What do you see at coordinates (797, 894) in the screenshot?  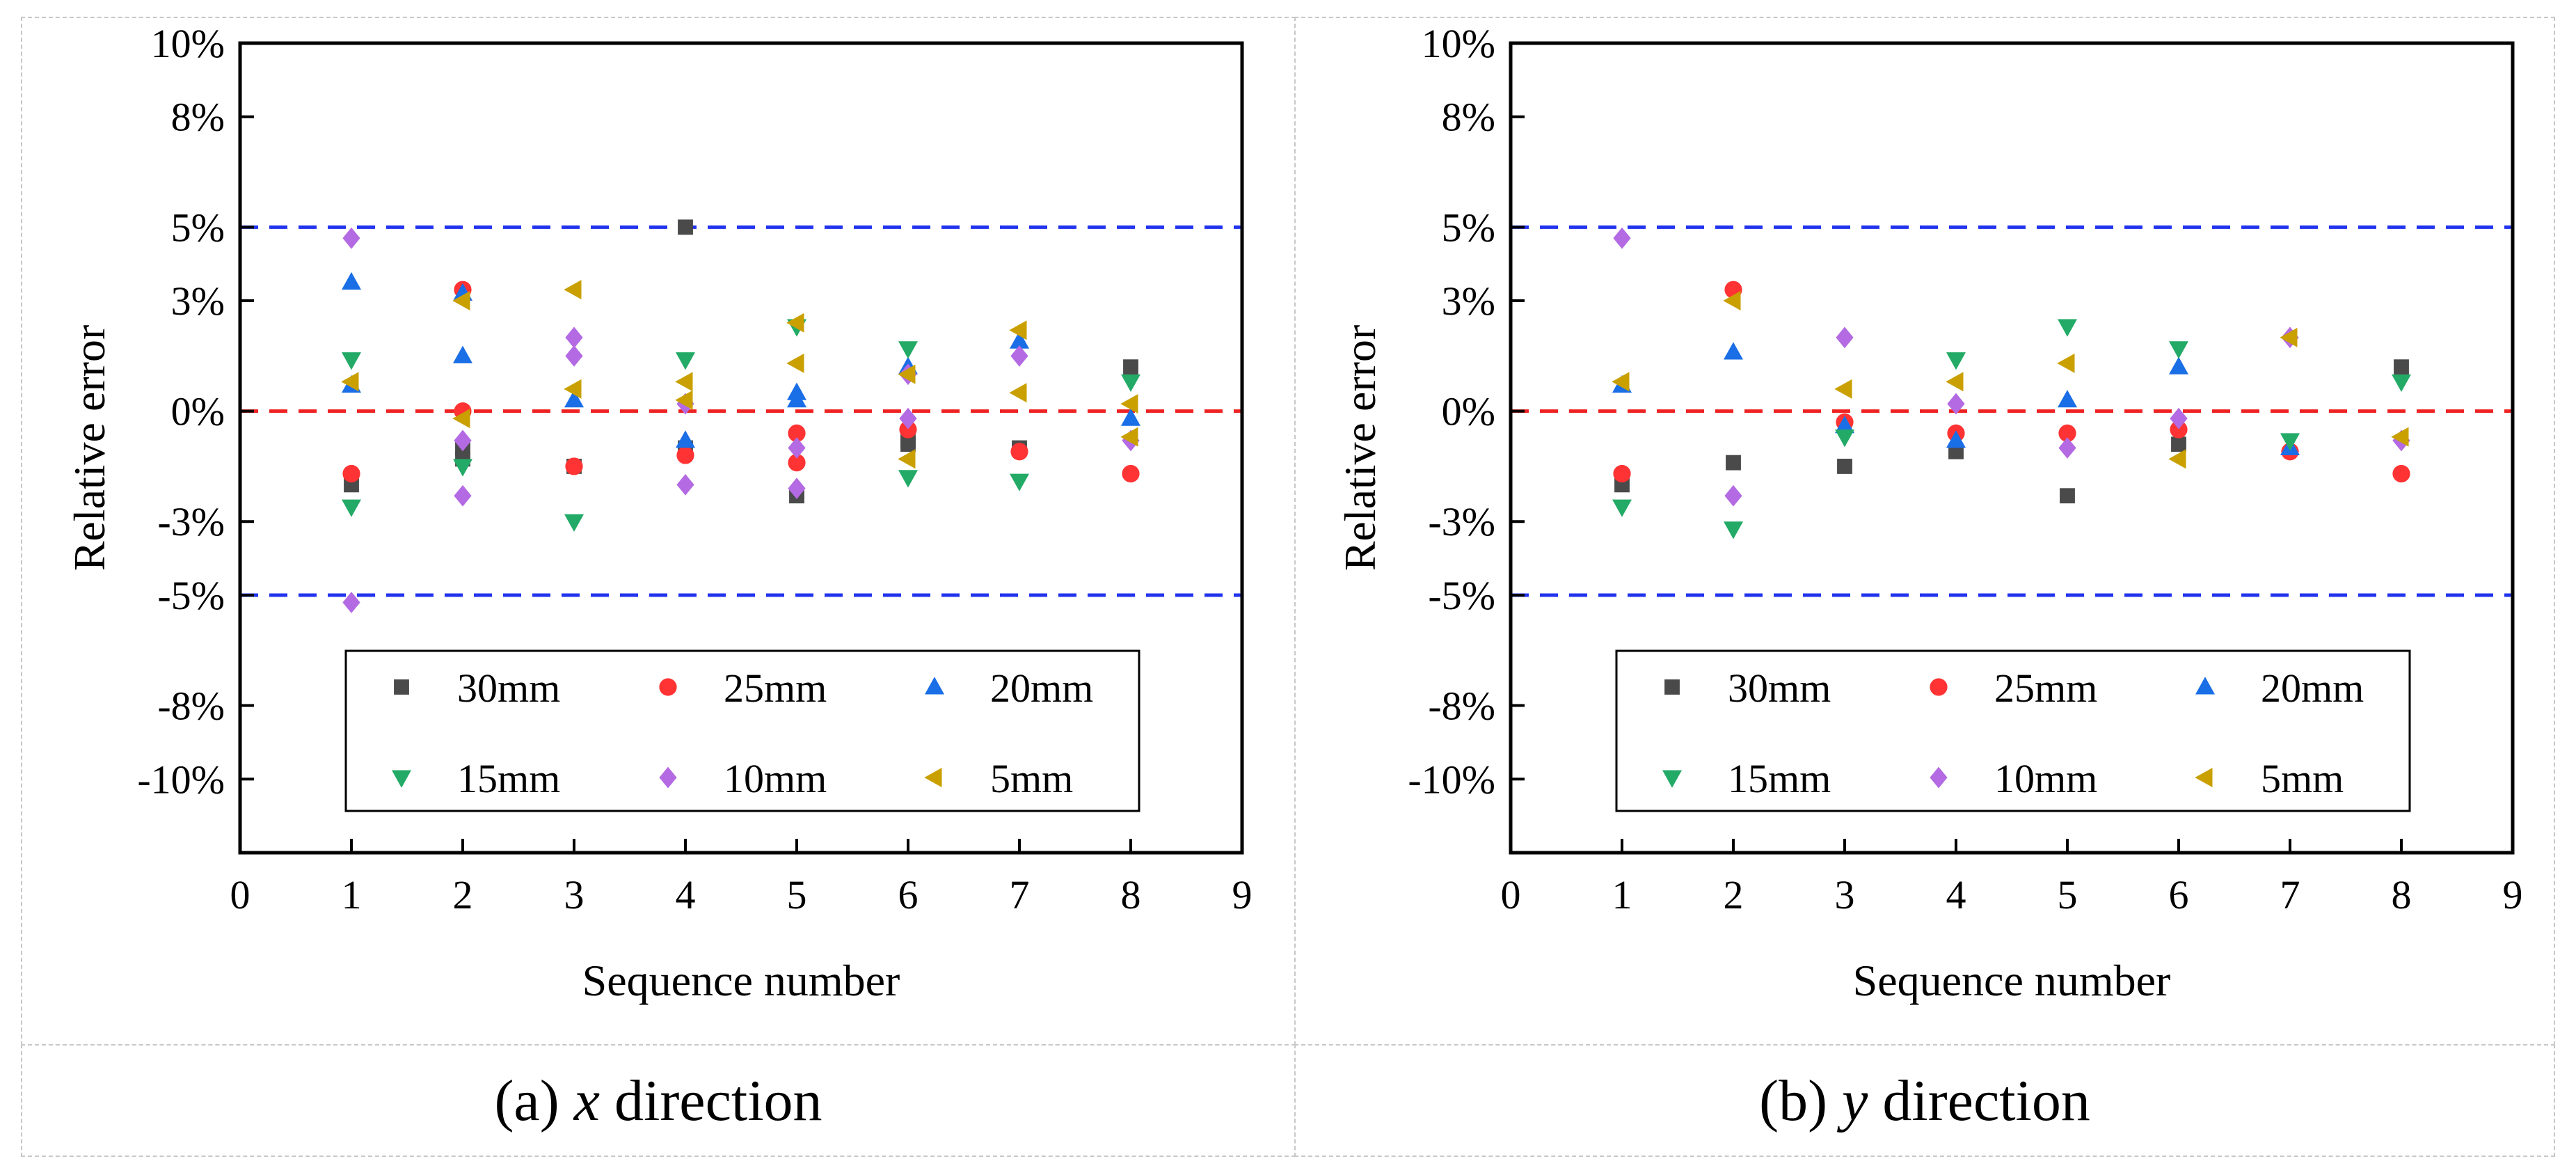 I see `a-x-tick-label: 5` at bounding box center [797, 894].